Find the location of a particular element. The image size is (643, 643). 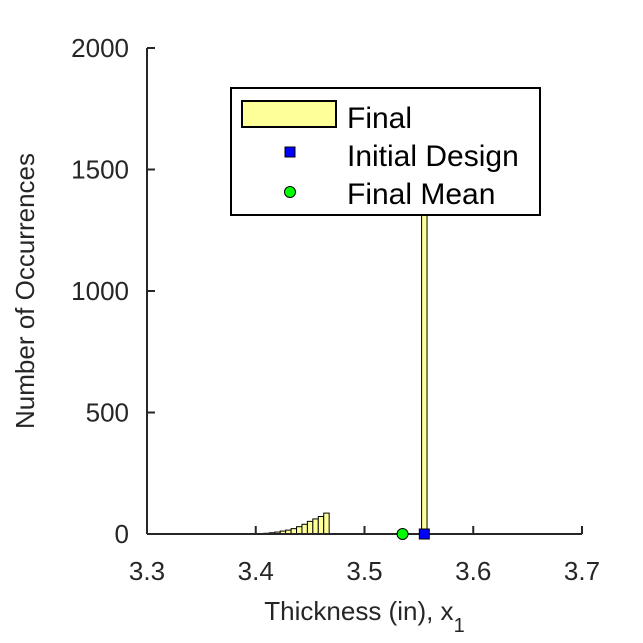

legend-label-initial-design: Initial Design is located at coordinates (433, 156).